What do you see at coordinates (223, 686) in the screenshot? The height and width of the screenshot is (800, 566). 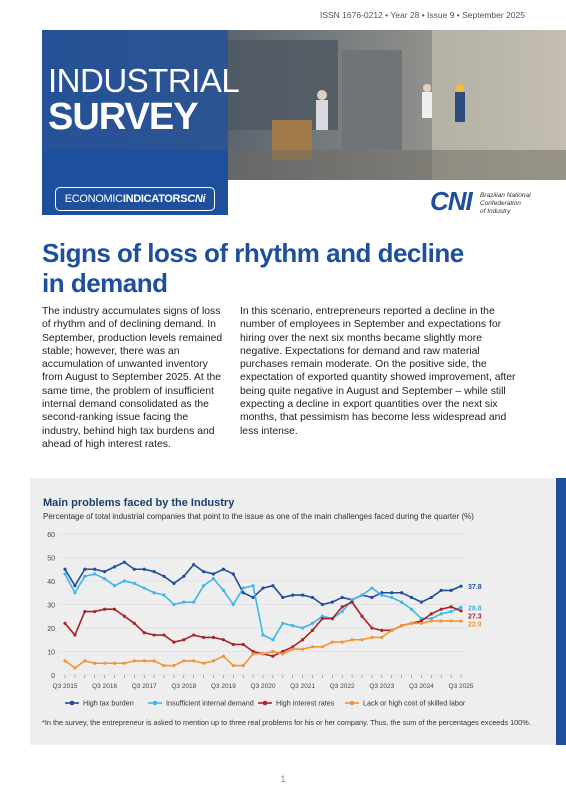 I see `x-tick-label: Q3 2019` at bounding box center [223, 686].